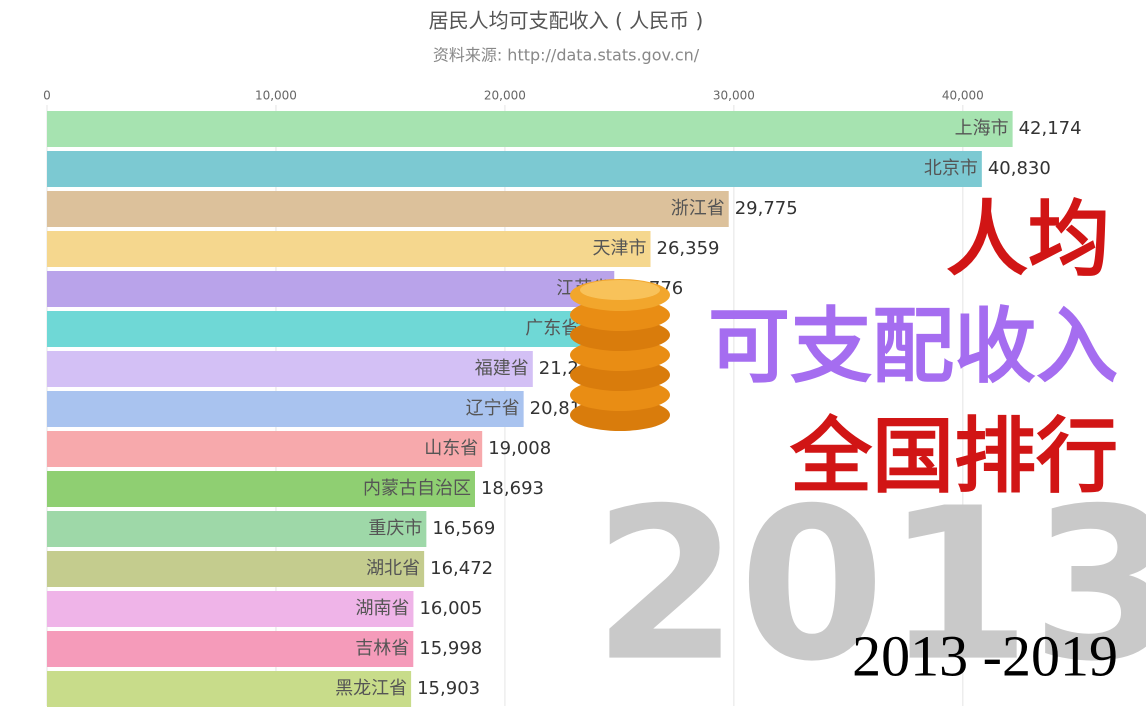 The width and height of the screenshot is (1146, 716). What do you see at coordinates (620, 355) in the screenshot?
I see `coins` at bounding box center [620, 355].